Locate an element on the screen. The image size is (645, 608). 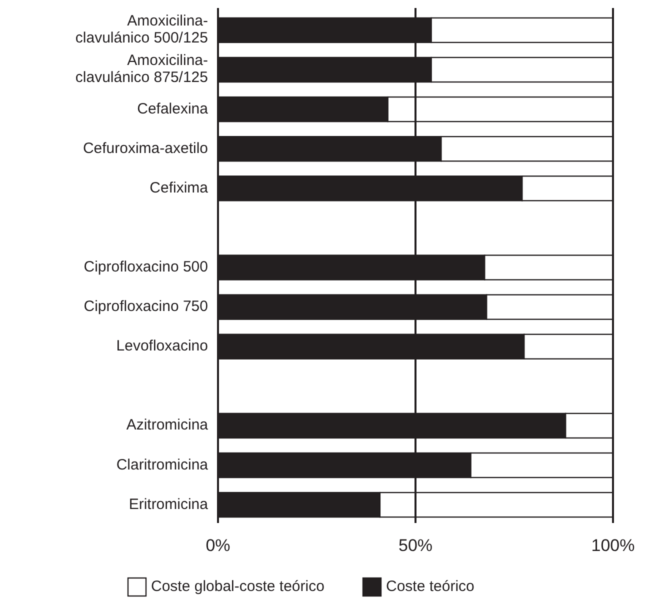
y-tick-label: Amoxicilina- clavulánico 875/125 is located at coordinates (141, 69).